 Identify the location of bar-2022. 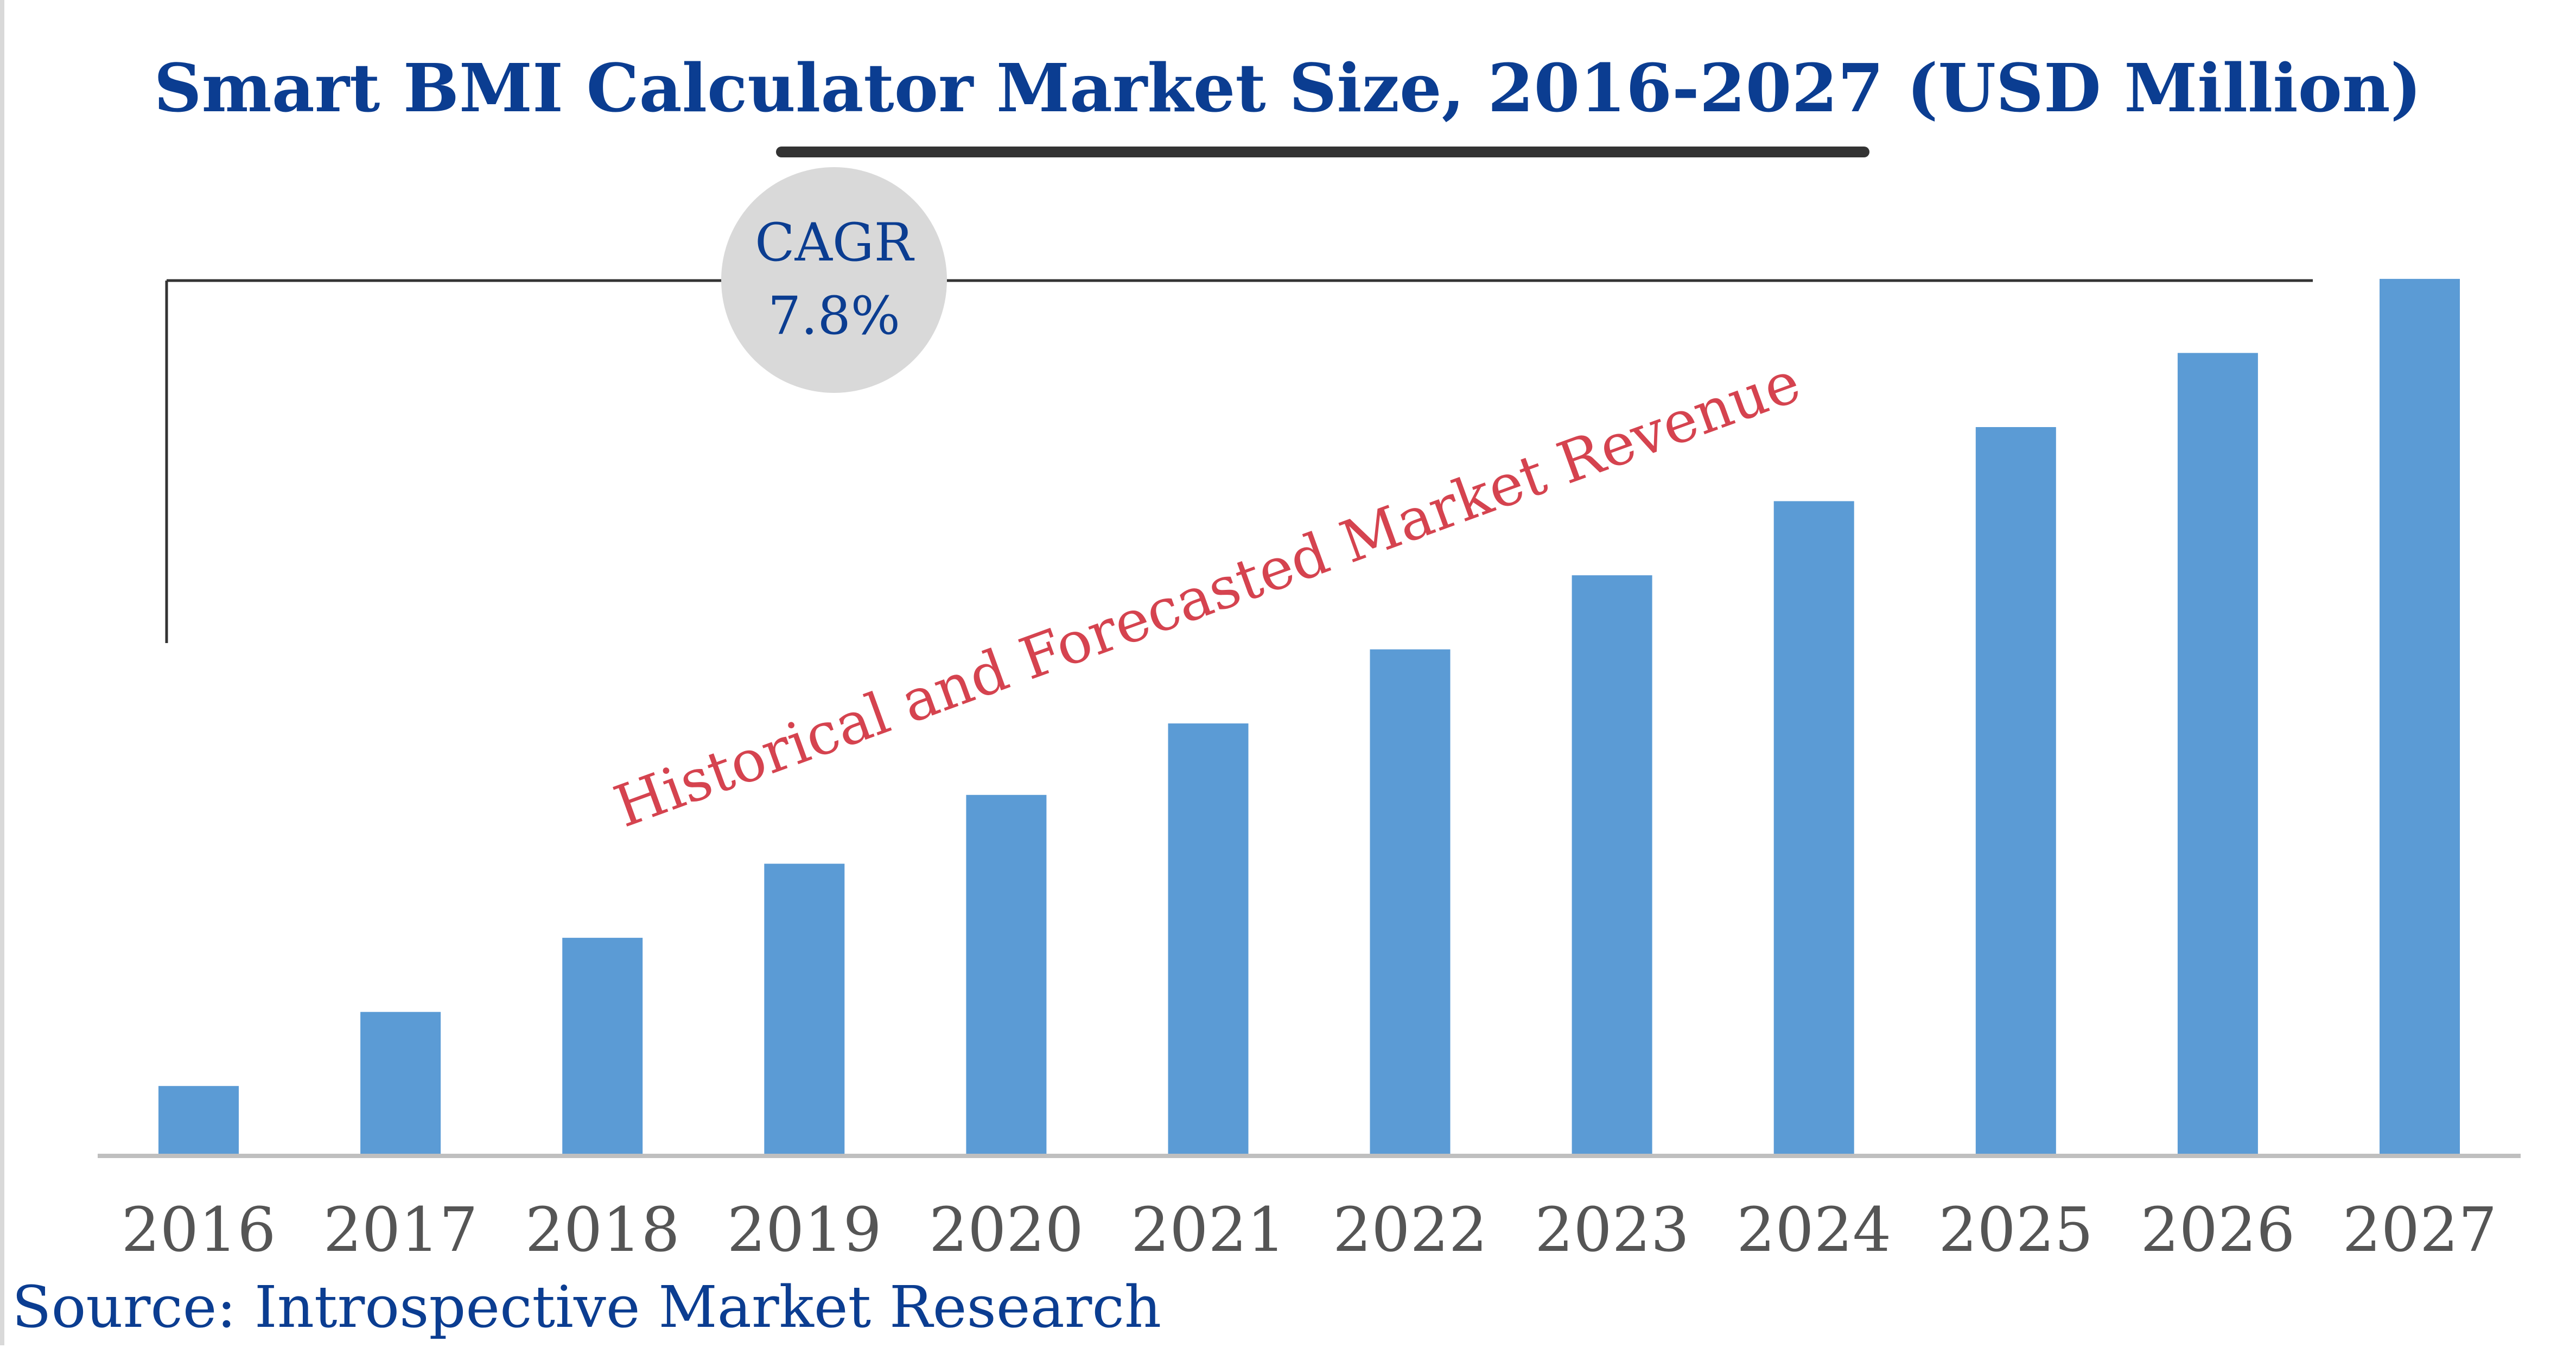
(1410, 902).